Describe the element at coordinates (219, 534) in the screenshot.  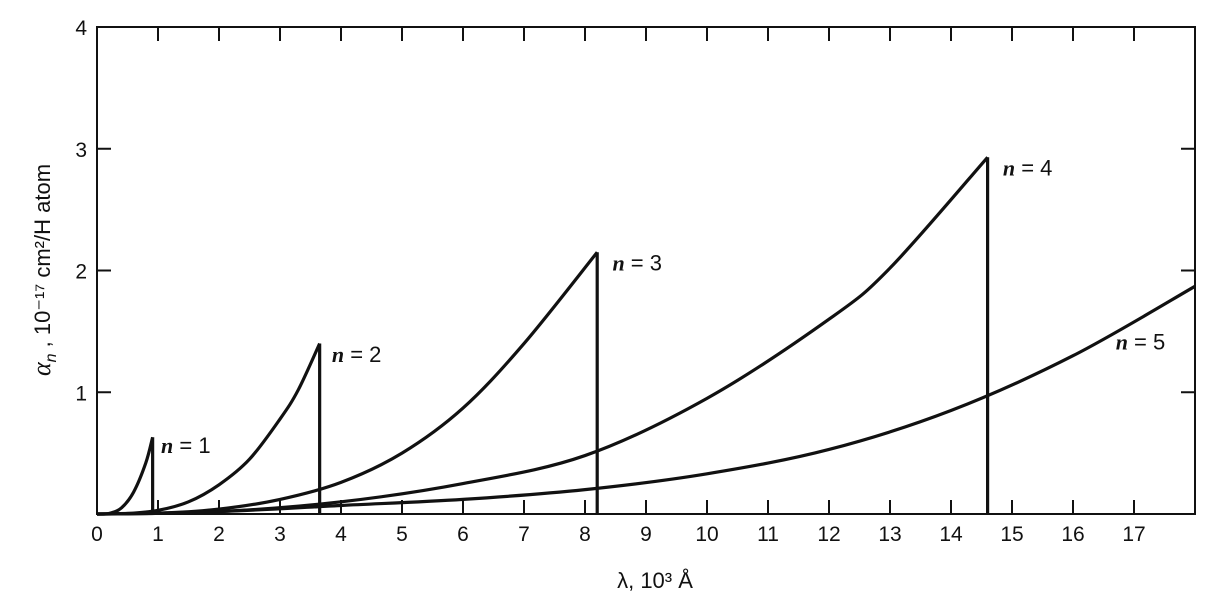
I see `x-tick-label: 2` at that location.